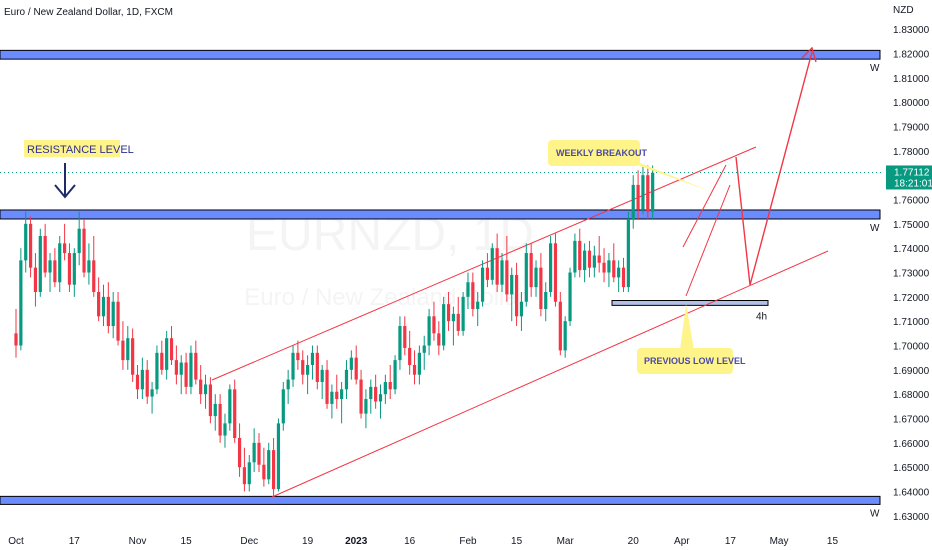 Image resolution: width=932 pixels, height=550 pixels. What do you see at coordinates (911, 249) in the screenshot?
I see `y-tick-label: 1.74000` at bounding box center [911, 249].